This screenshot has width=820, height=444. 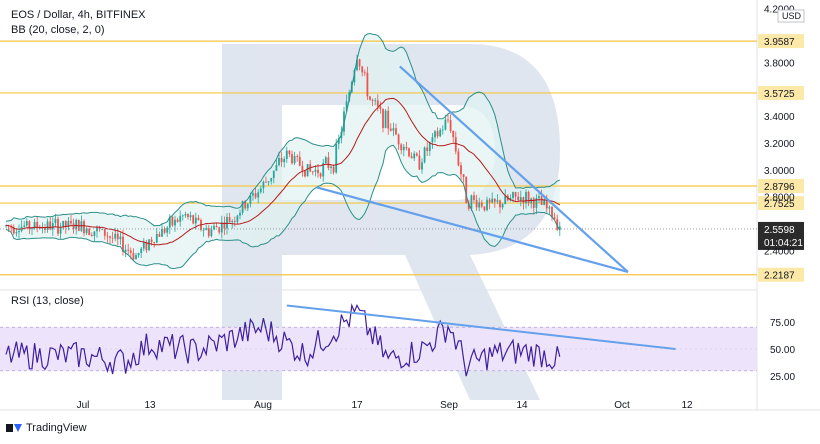 I want to click on price-tick-label: 3.8000, so click(x=779, y=63).